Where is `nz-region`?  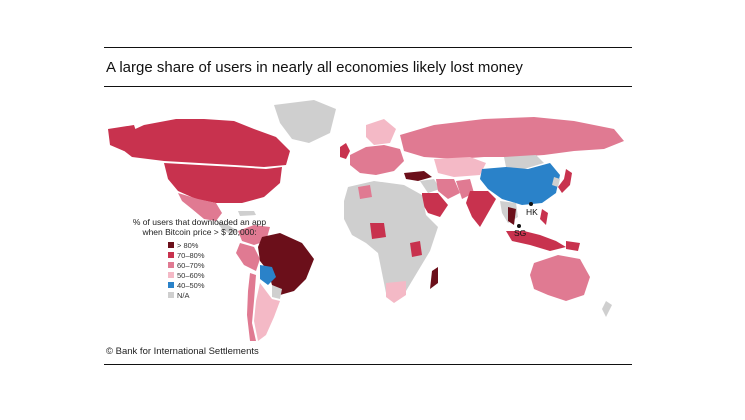 nz-region is located at coordinates (607, 309).